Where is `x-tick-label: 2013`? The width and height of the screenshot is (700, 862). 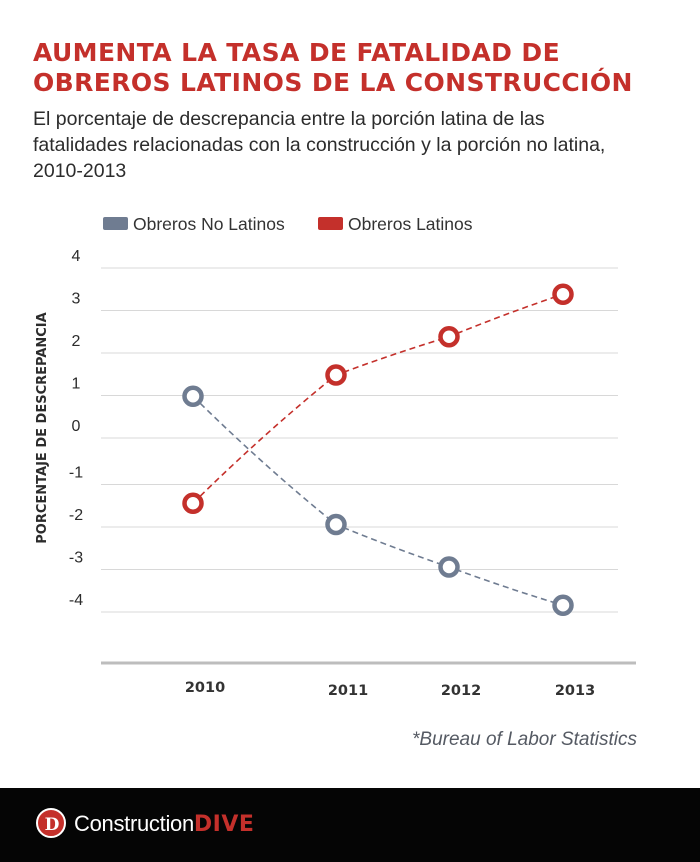 x-tick-label: 2013 is located at coordinates (575, 691).